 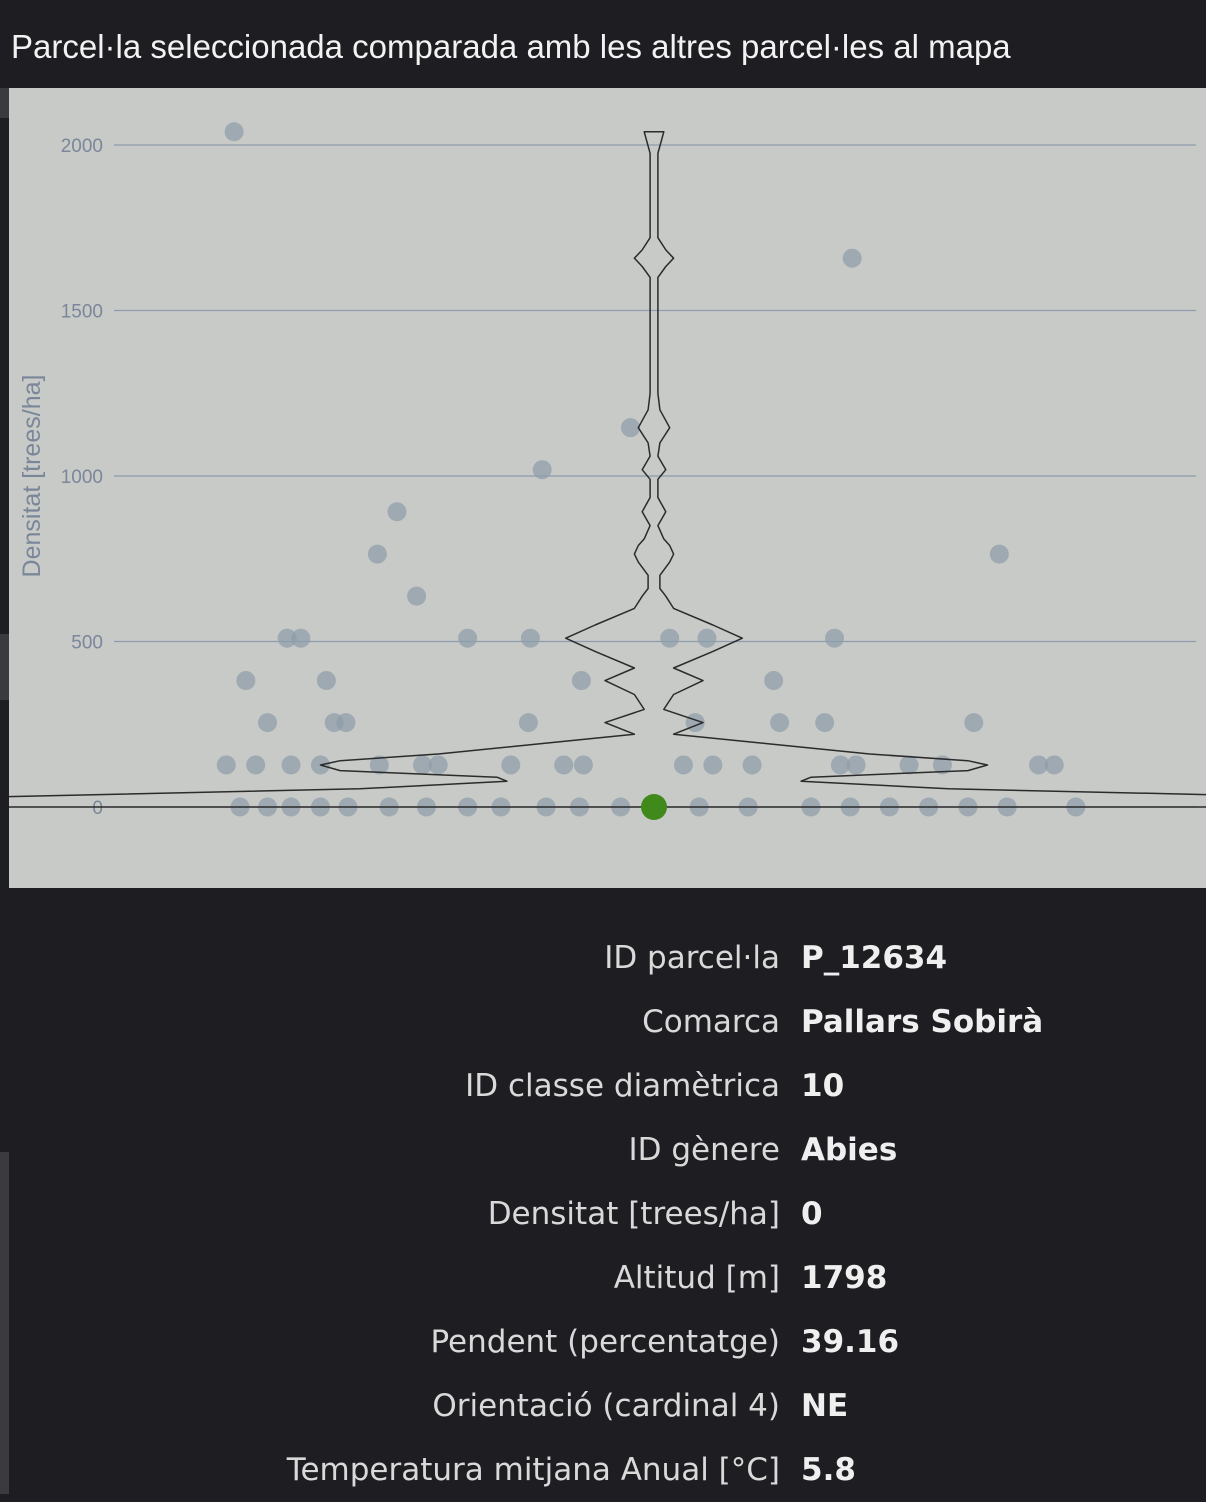 I want to click on detail-row: Temperatura mitjana Anual [°C] 5.8, so click(x=607, y=1470).